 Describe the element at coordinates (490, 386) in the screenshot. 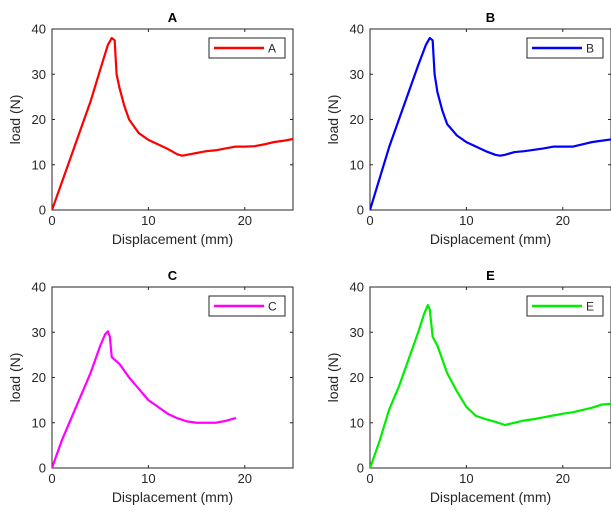

I see `series-line-E` at that location.